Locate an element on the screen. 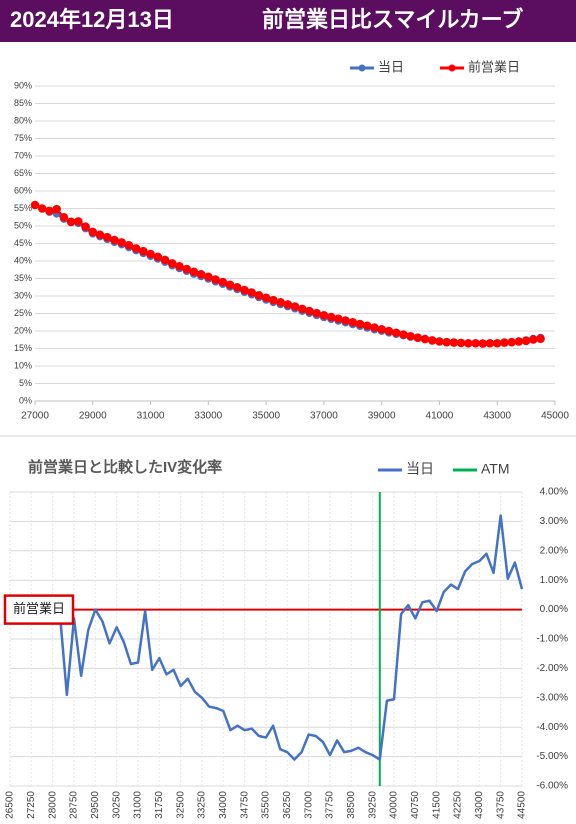 This screenshot has height=824, width=576. y-tick-label: 85% is located at coordinates (23, 103).